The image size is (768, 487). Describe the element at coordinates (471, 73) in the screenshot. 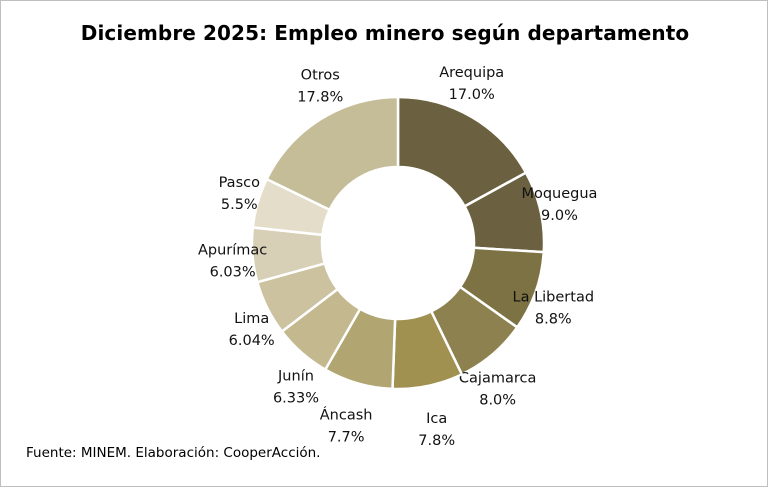

I see `label-arequipa: Arequipa` at that location.